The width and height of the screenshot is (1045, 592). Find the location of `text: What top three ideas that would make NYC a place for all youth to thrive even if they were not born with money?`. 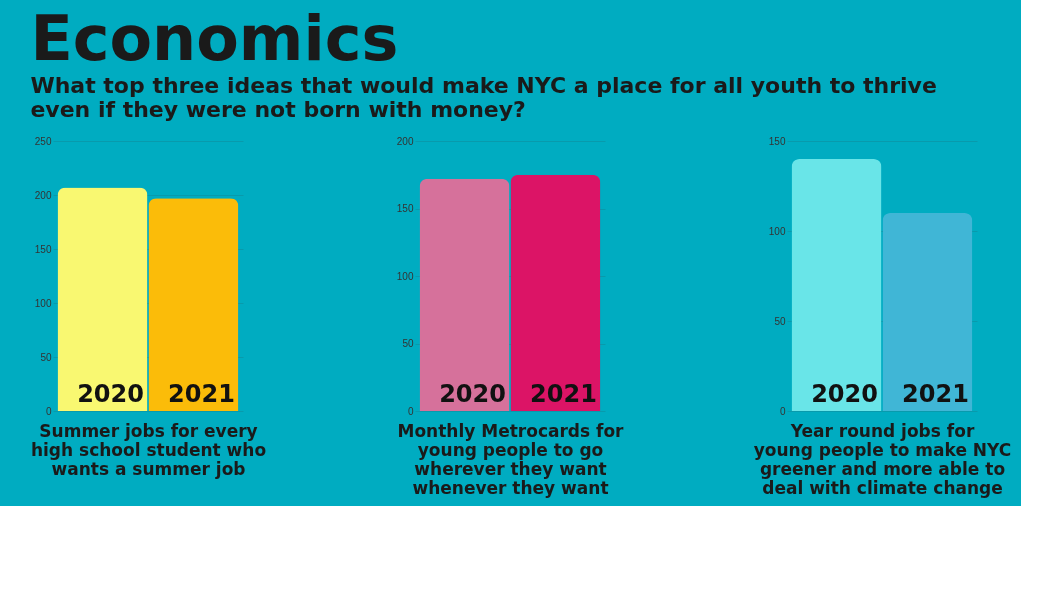

text: What top three ideas that would make NYC a place for all youth to thrive even if they were not born with money? is located at coordinates (483, 97).